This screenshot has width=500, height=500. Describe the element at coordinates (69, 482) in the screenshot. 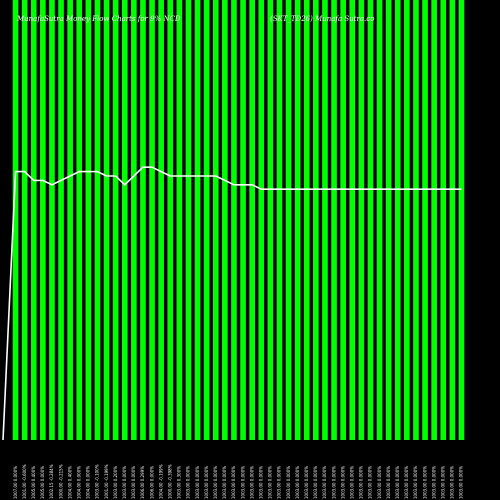

I see `x-tick-label: 1004.00 0.400%` at that location.